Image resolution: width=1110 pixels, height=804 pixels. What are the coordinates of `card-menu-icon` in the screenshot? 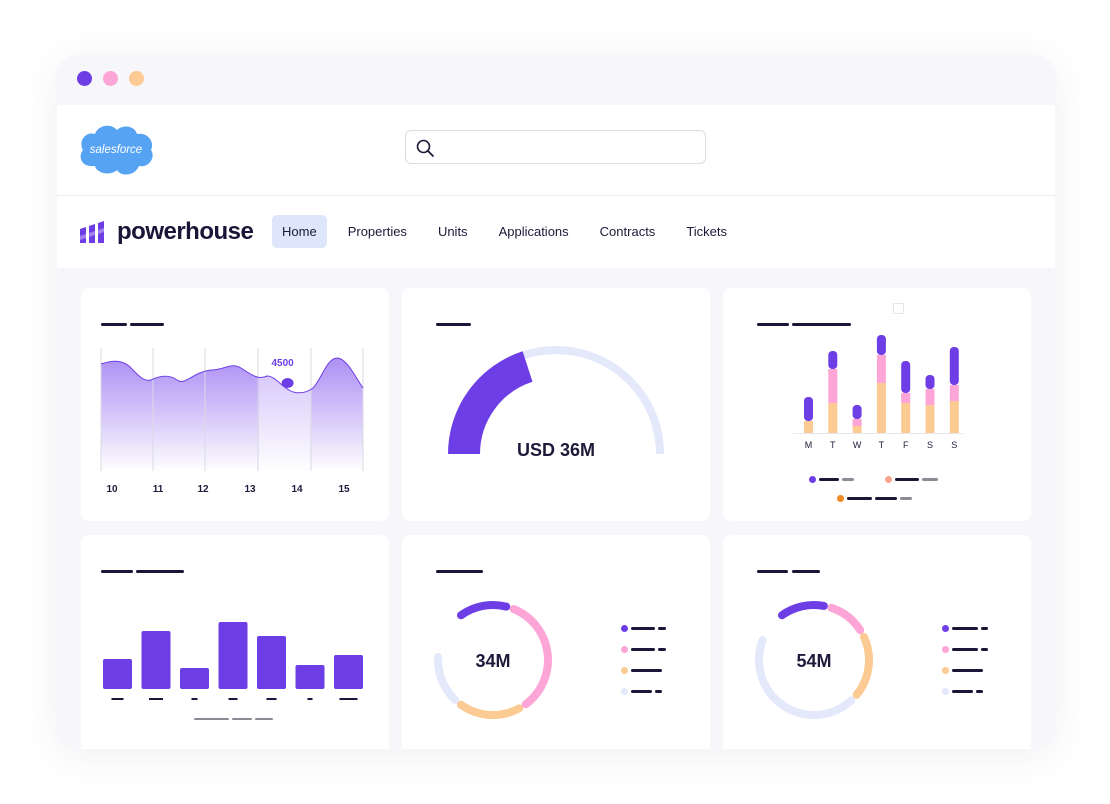 It's located at (898, 308).